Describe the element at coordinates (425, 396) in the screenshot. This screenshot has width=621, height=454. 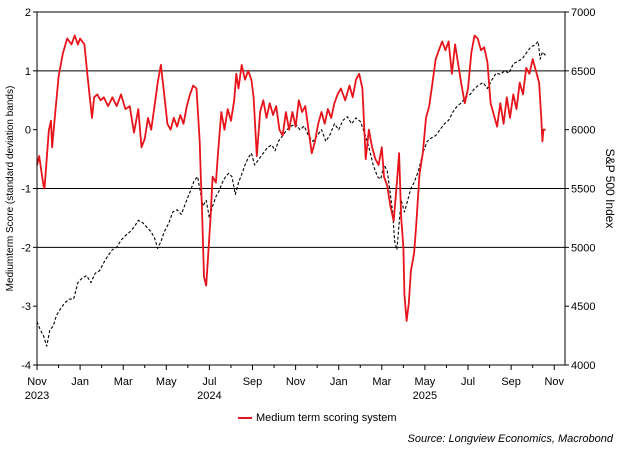
I see `year-label: 2025` at that location.